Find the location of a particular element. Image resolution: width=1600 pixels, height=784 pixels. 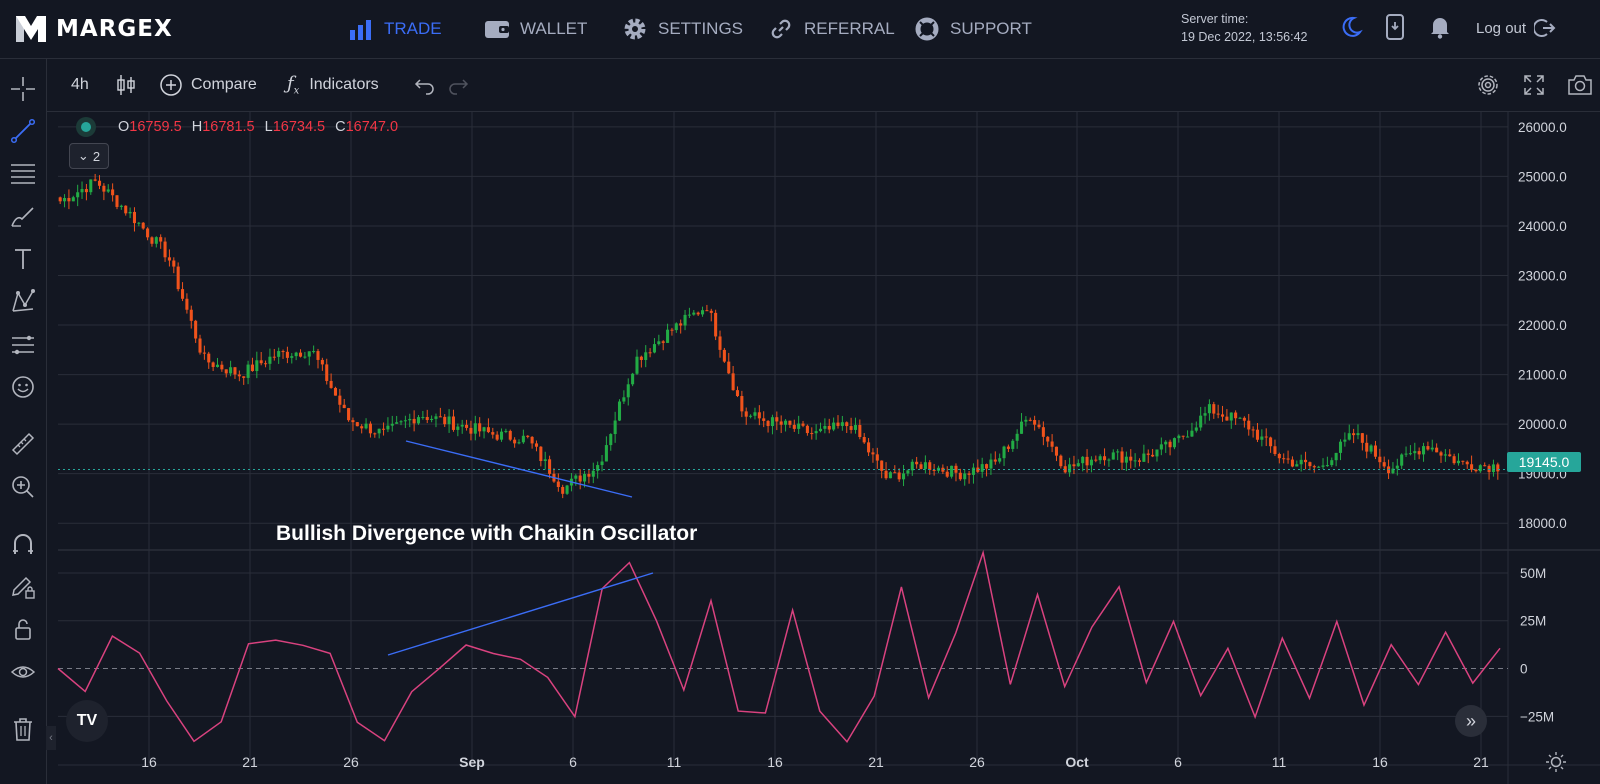

text-tool is located at coordinates (23, 259).